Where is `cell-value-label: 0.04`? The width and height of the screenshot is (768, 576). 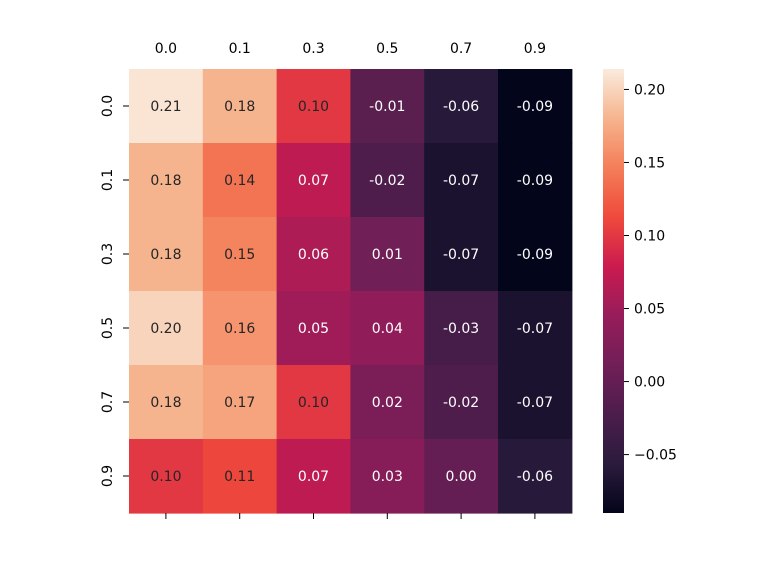
cell-value-label: 0.04 is located at coordinates (387, 329).